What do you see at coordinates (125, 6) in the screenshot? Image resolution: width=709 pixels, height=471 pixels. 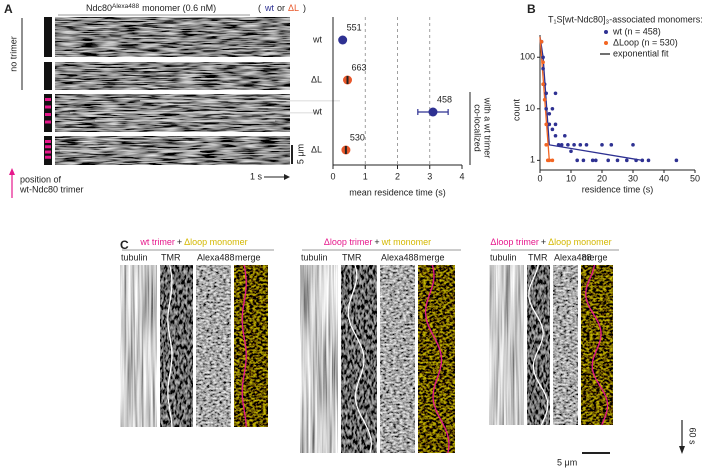 I see `header-sup: Alexa488` at bounding box center [125, 6].